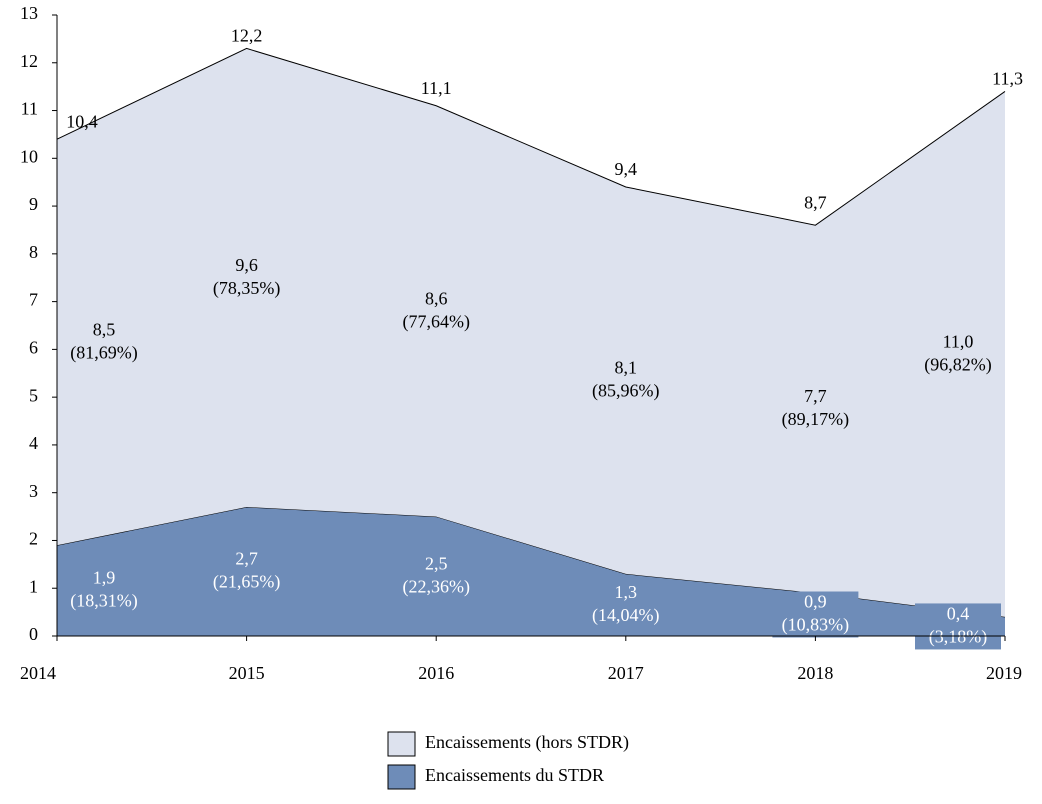  What do you see at coordinates (815, 625) in the screenshot?
I see `share-label: (10,83%)` at bounding box center [815, 625].